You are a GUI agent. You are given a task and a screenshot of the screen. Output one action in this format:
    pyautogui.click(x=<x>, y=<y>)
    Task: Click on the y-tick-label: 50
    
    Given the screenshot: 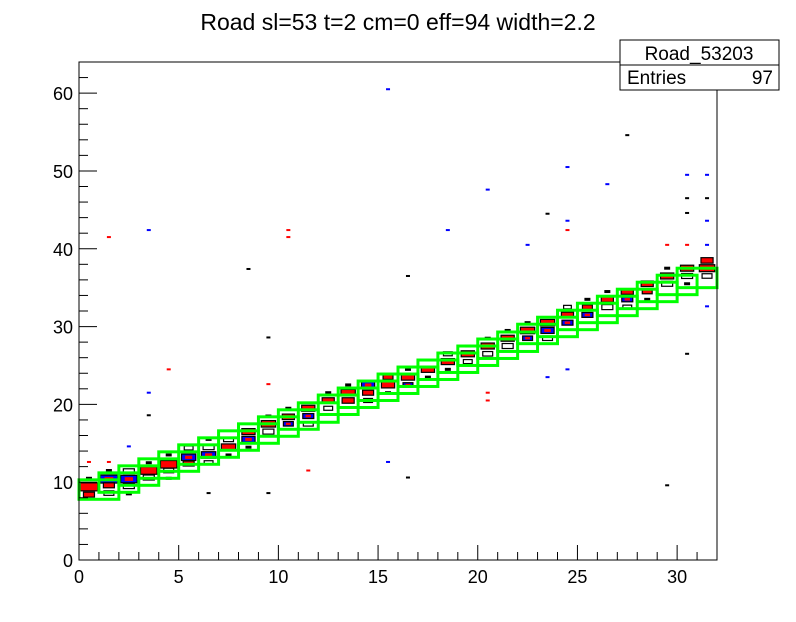 What is the action you would take?
    pyautogui.click(x=63, y=172)
    